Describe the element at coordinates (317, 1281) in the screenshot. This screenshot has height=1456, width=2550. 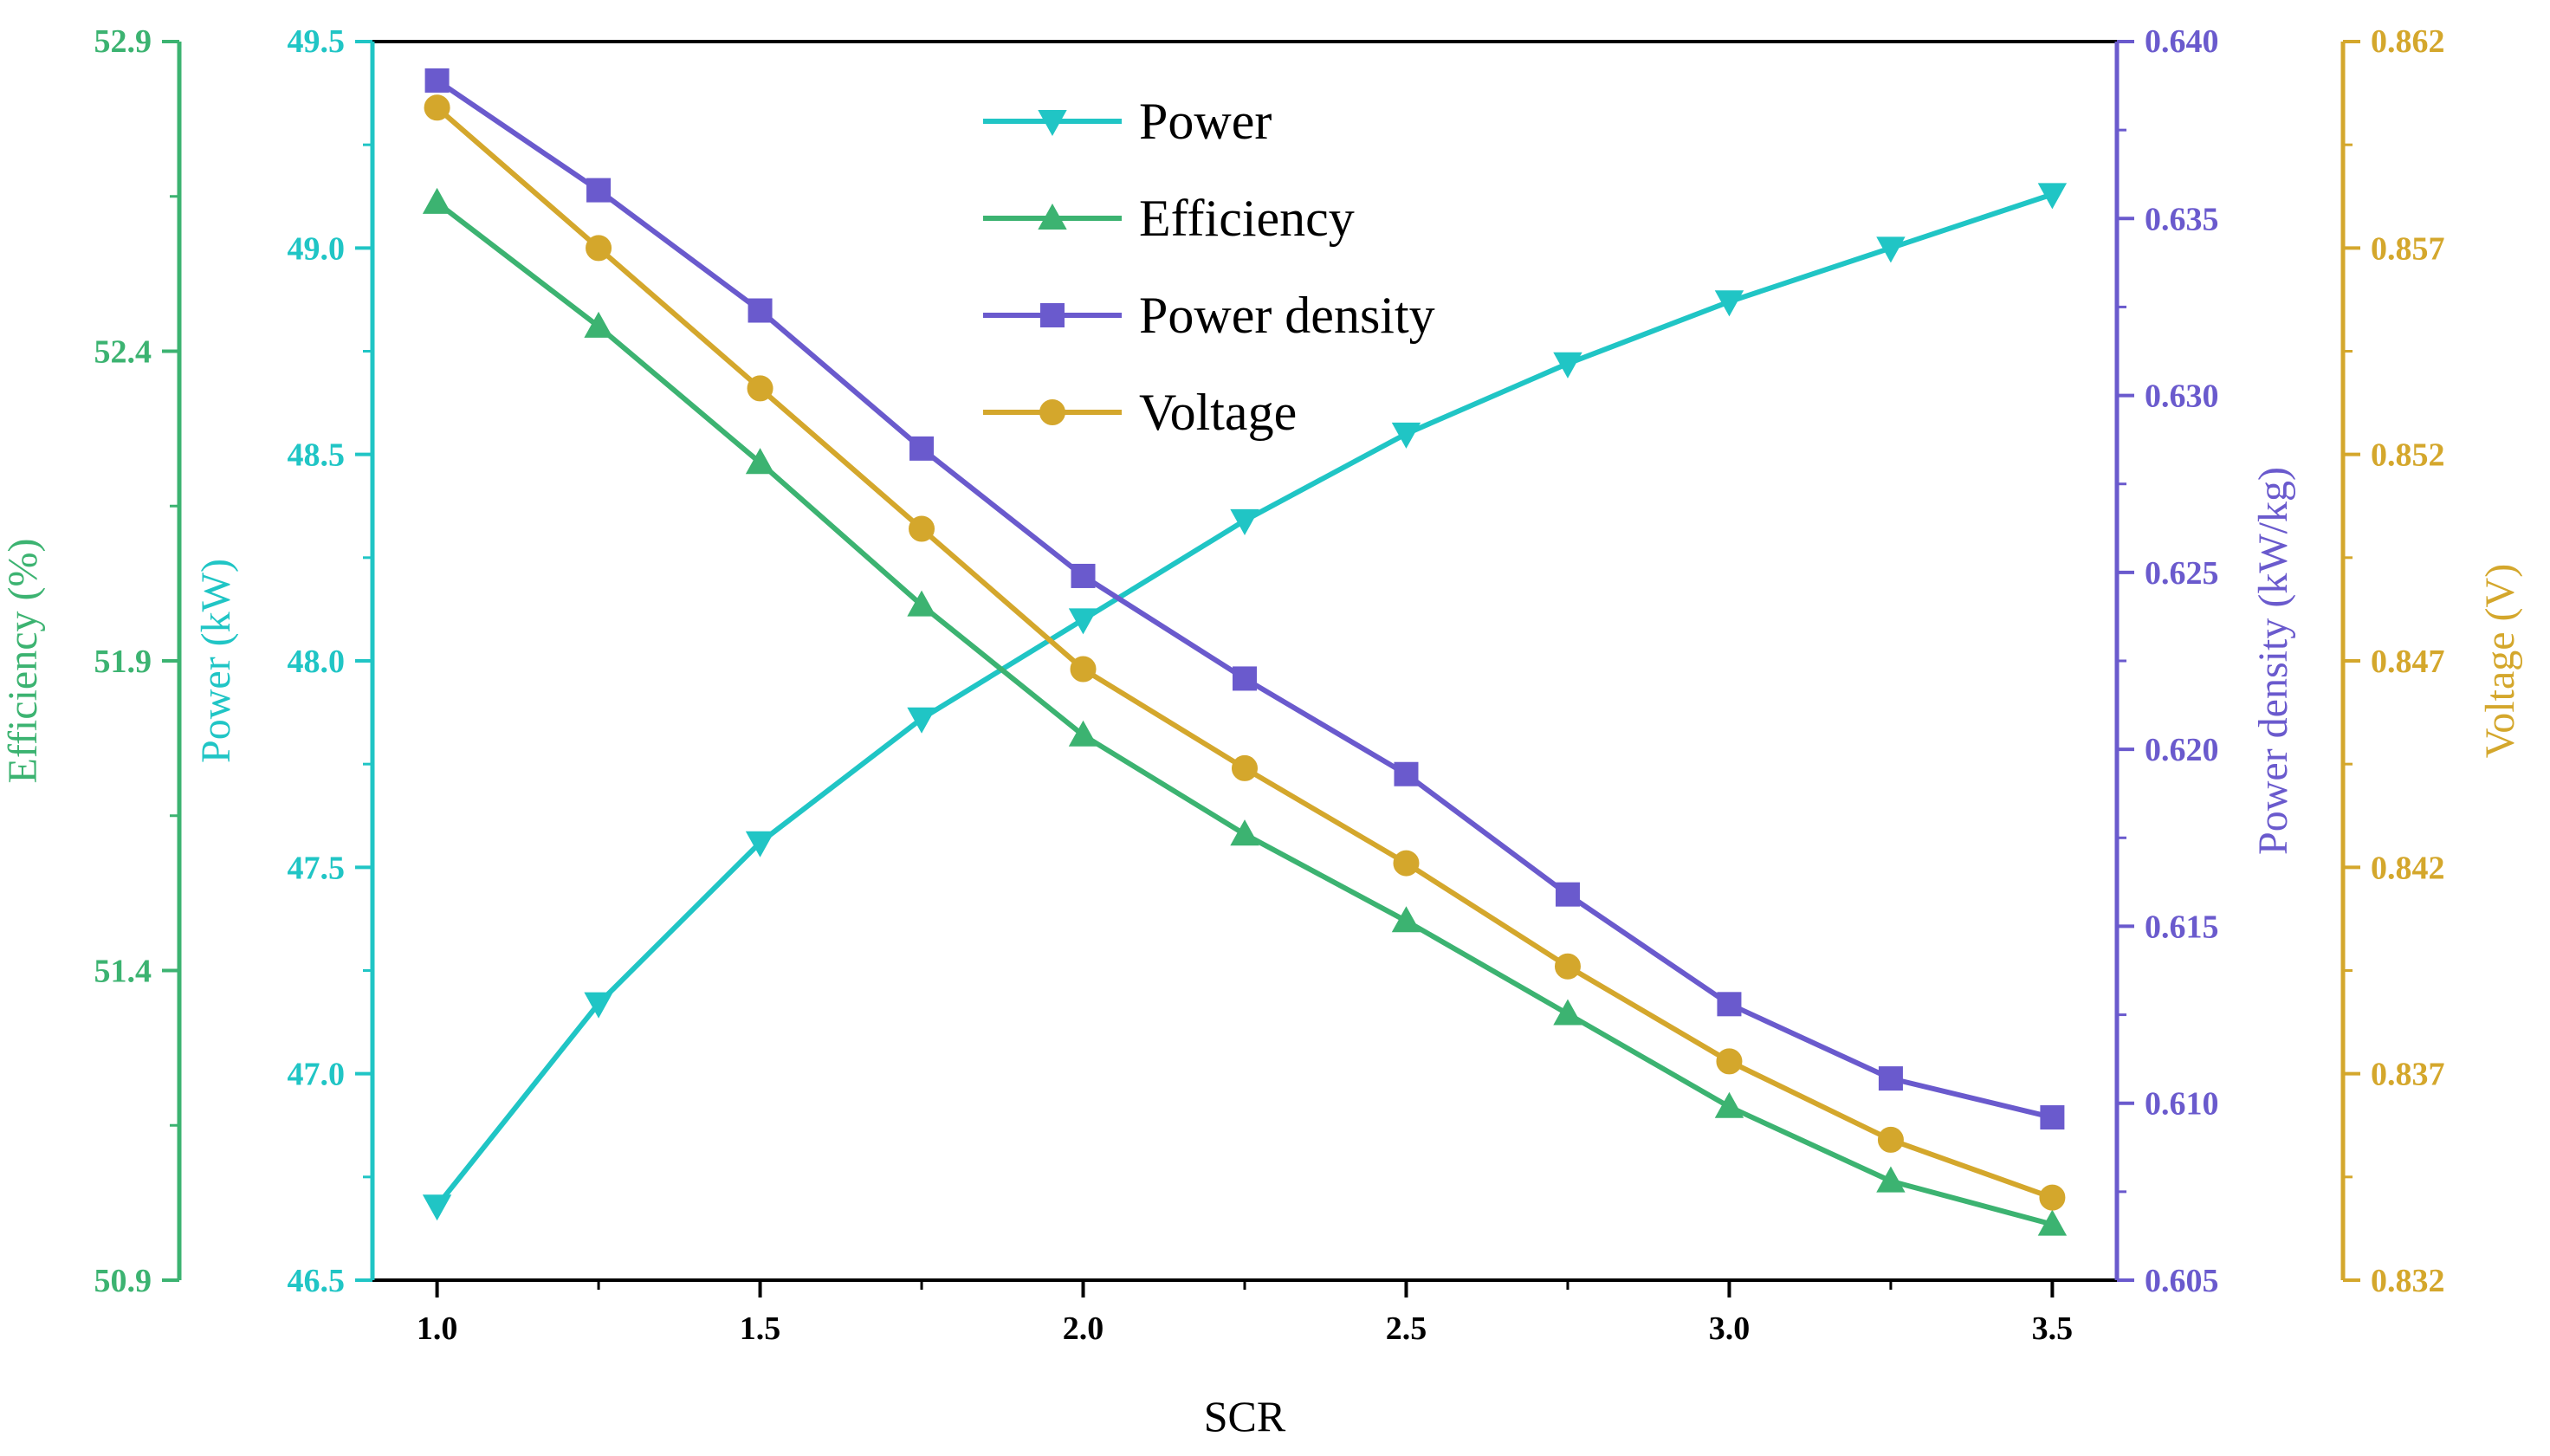
I see `power-tick-label: 46.5` at that location.